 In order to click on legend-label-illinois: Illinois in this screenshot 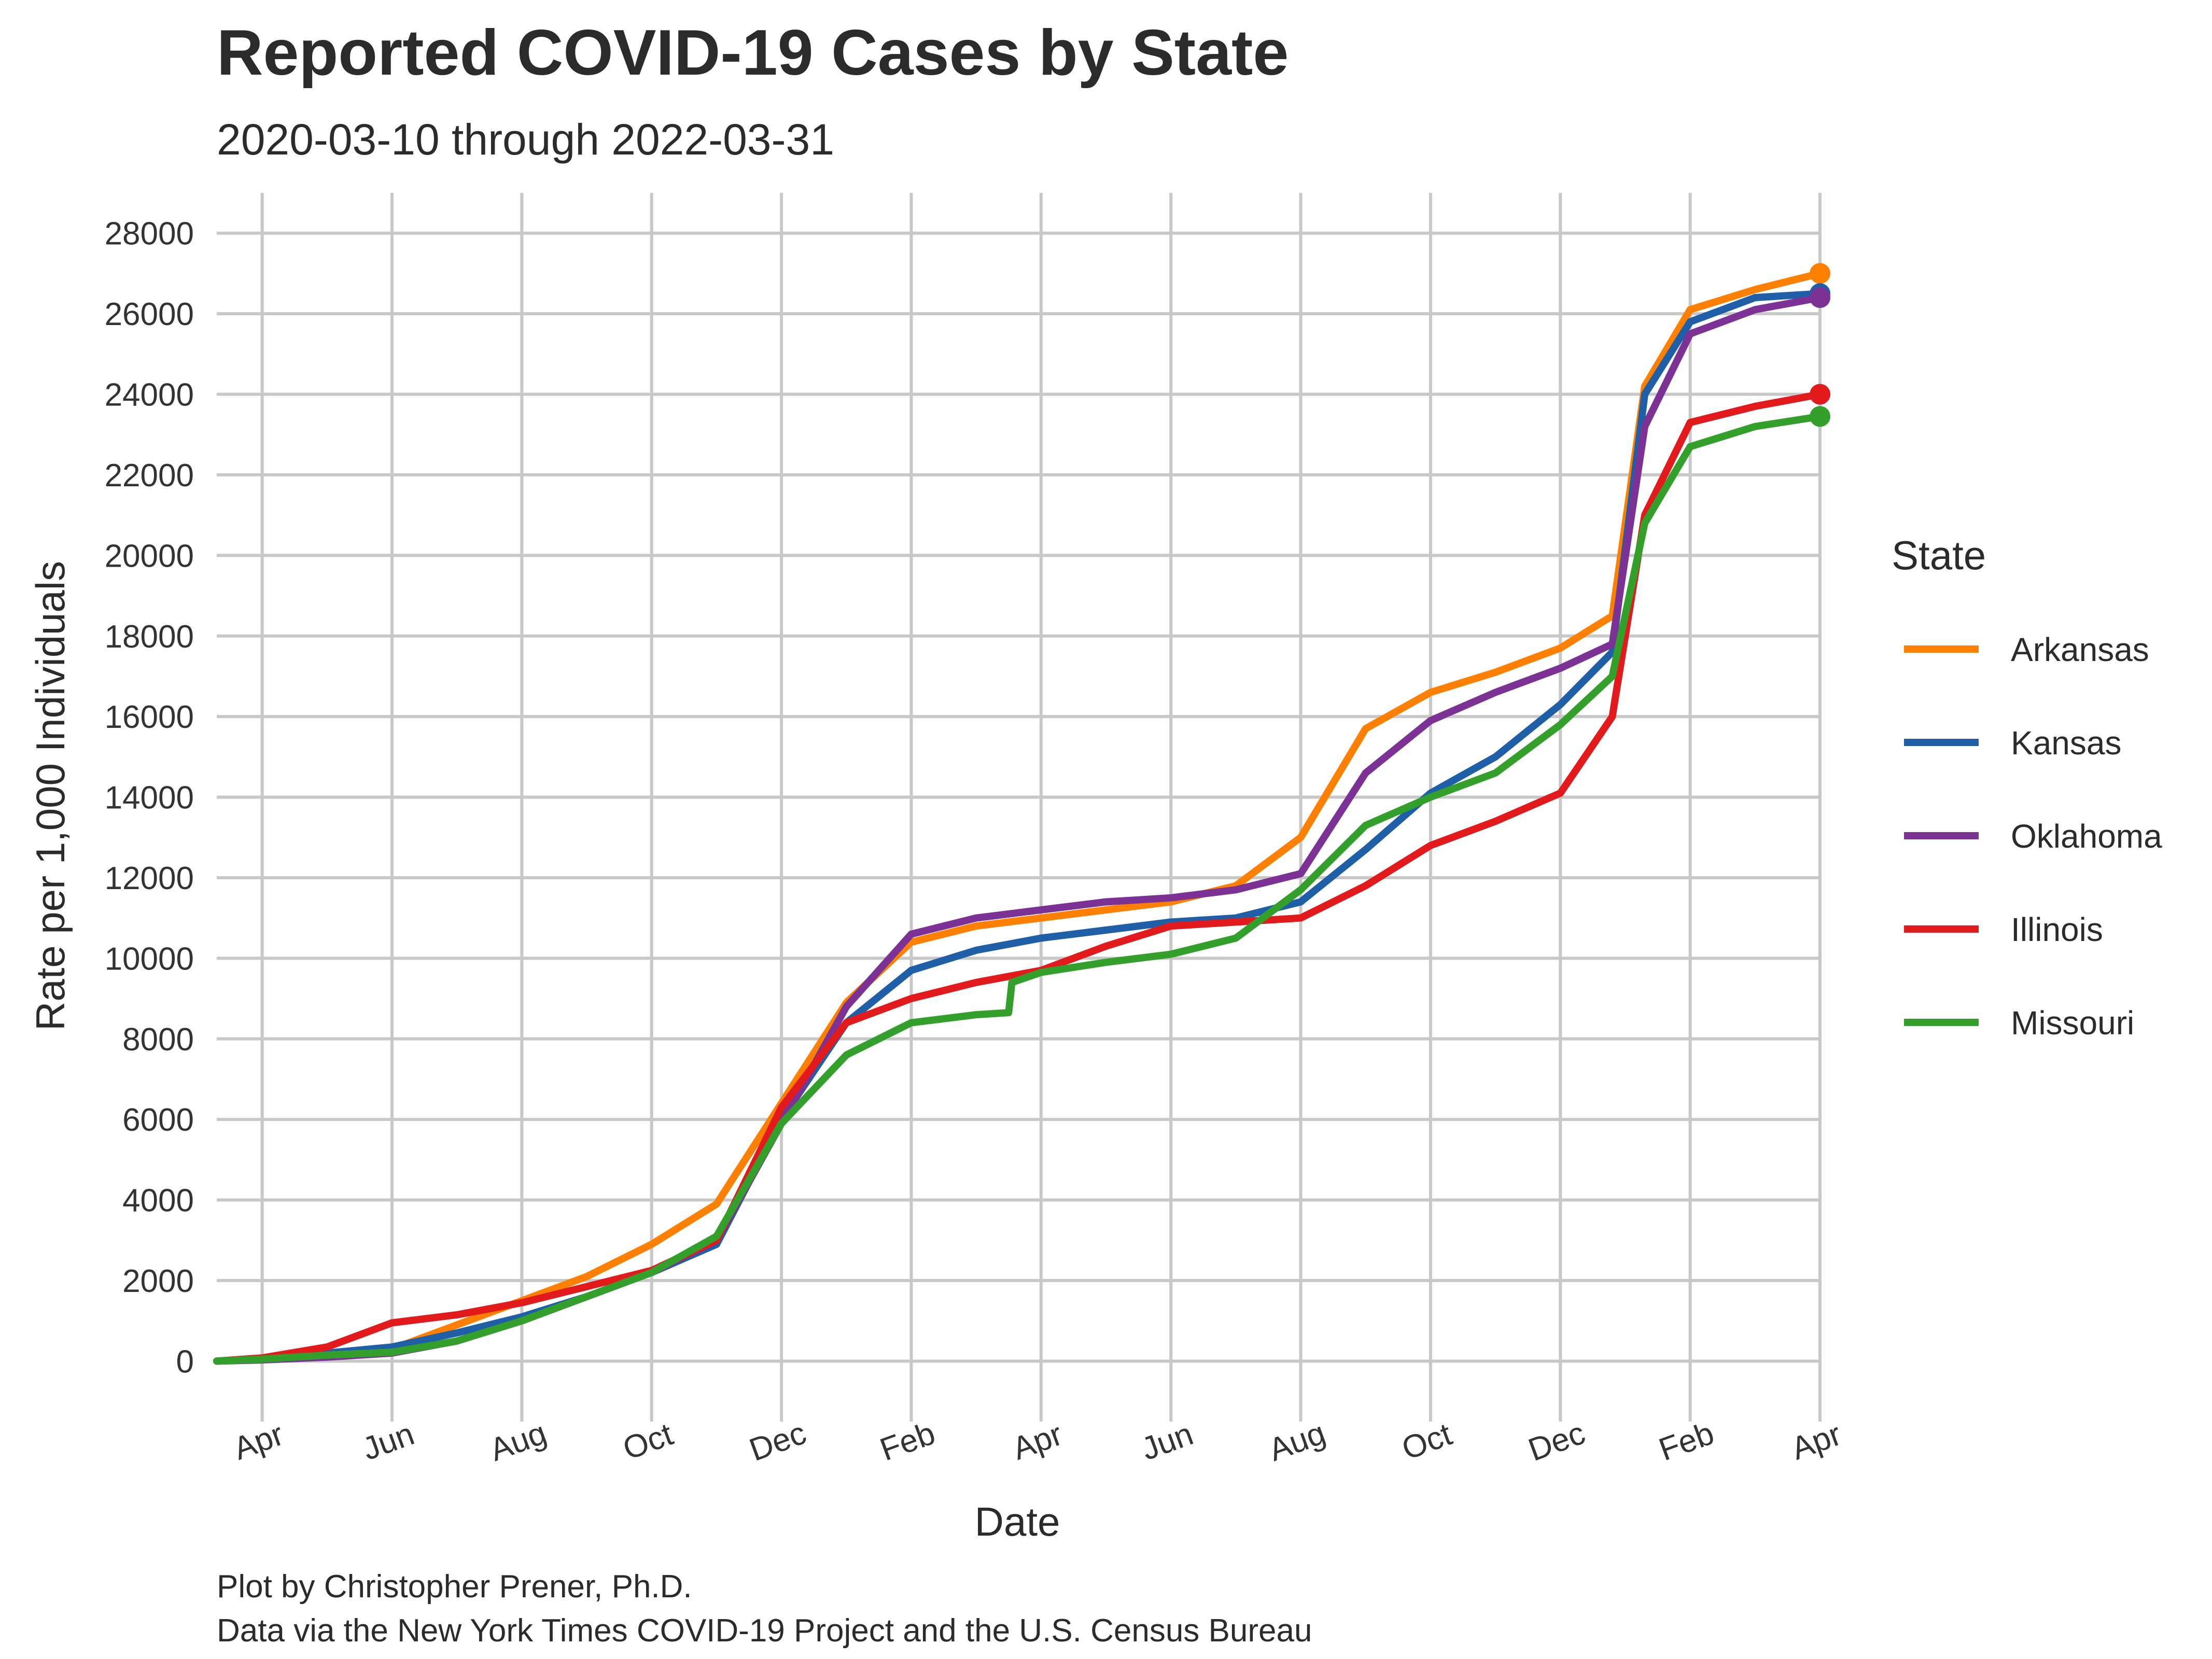, I will do `click(2057, 930)`.